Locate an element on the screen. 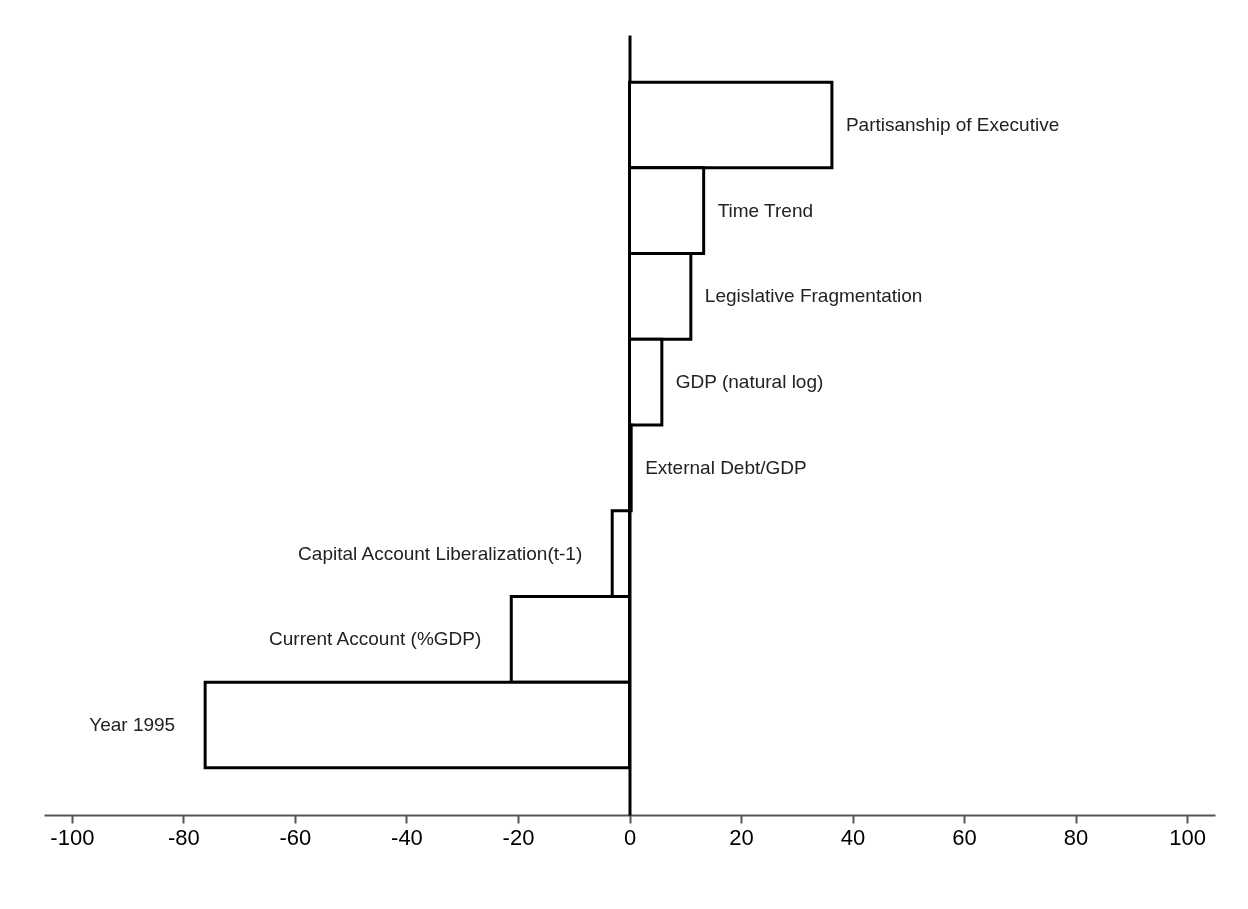  y-tick-label: Time Trend is located at coordinates (765, 210).